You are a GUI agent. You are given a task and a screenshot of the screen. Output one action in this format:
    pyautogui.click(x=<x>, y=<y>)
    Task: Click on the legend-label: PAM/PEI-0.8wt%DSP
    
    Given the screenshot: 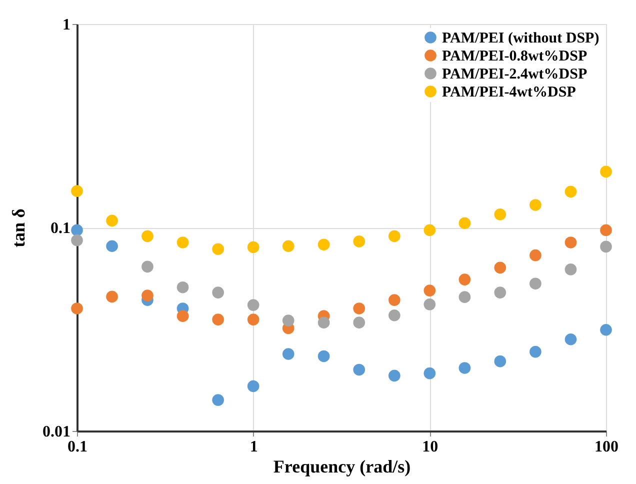 What is the action you would take?
    pyautogui.click(x=515, y=56)
    